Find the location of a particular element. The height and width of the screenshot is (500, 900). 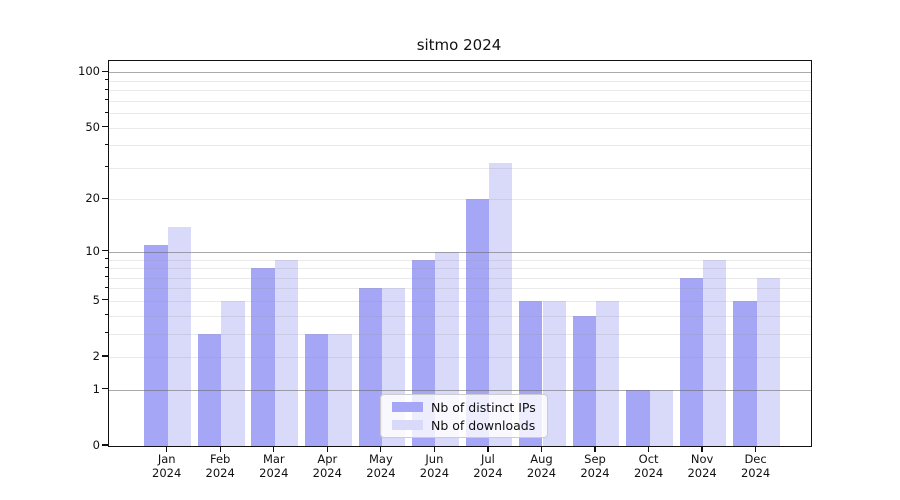

bar-downloads-apr is located at coordinates (340, 389).